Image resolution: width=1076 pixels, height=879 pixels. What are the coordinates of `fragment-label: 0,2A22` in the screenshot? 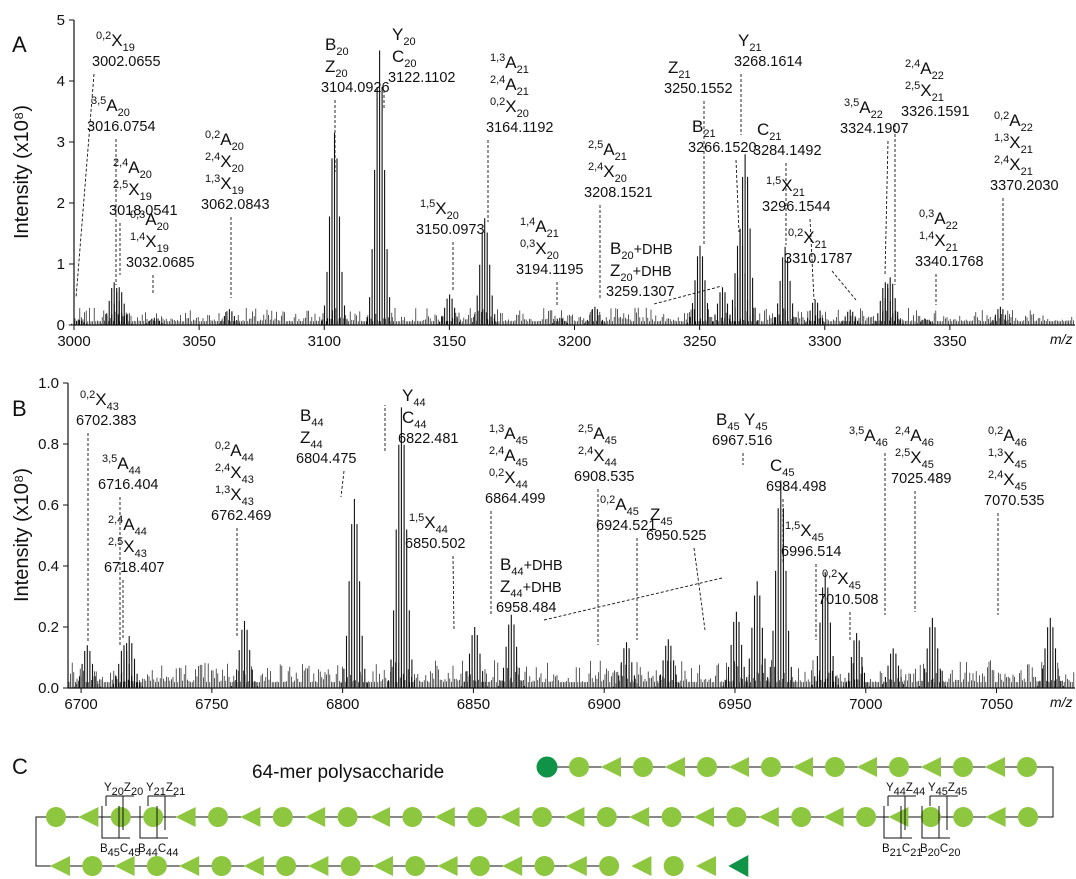 It's located at (1013, 122).